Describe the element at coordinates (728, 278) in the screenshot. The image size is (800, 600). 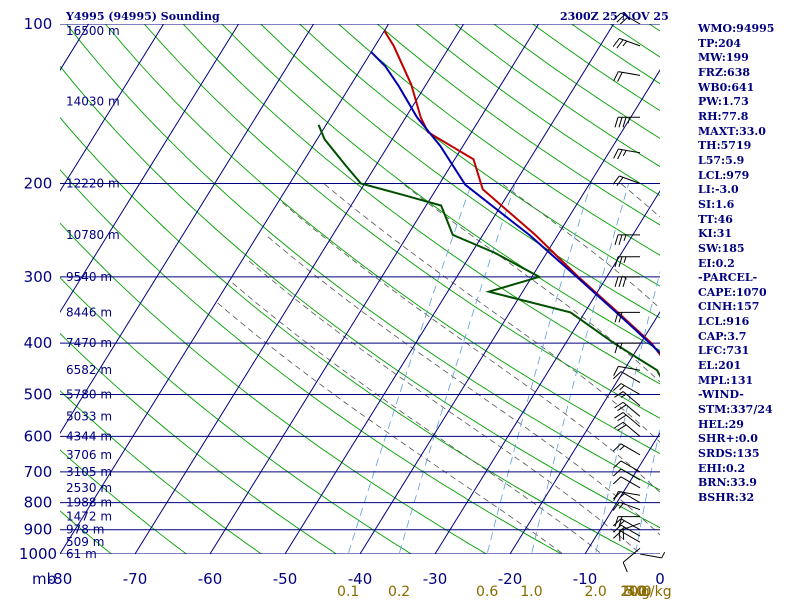
I see `index-row: -PARCEL-` at that location.